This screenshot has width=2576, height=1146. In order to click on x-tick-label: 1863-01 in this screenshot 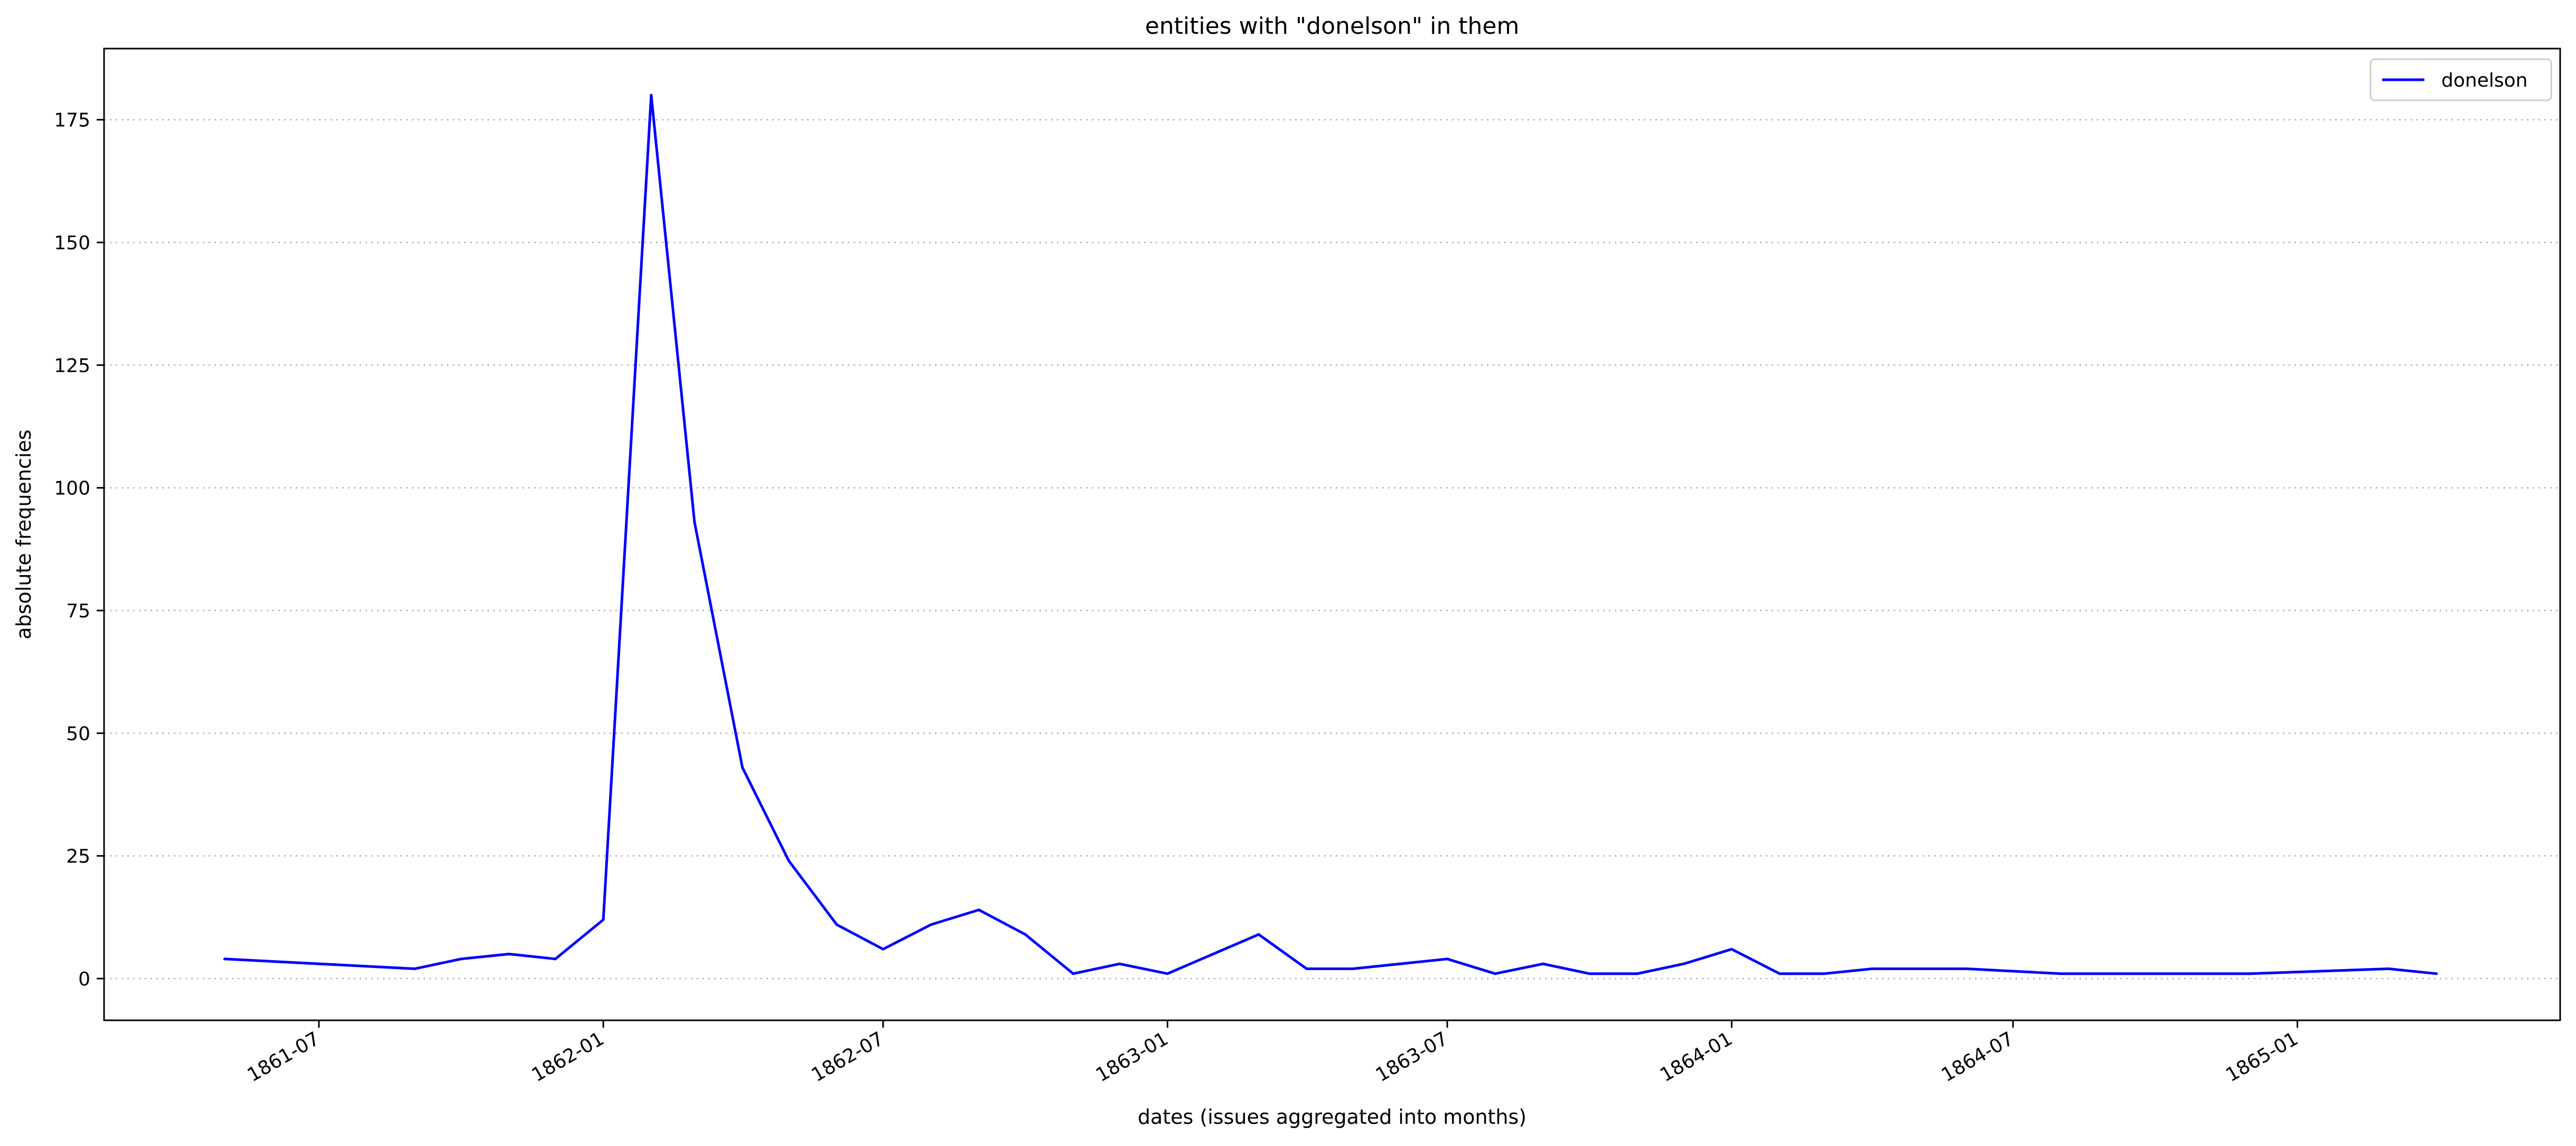, I will do `click(1132, 1057)`.